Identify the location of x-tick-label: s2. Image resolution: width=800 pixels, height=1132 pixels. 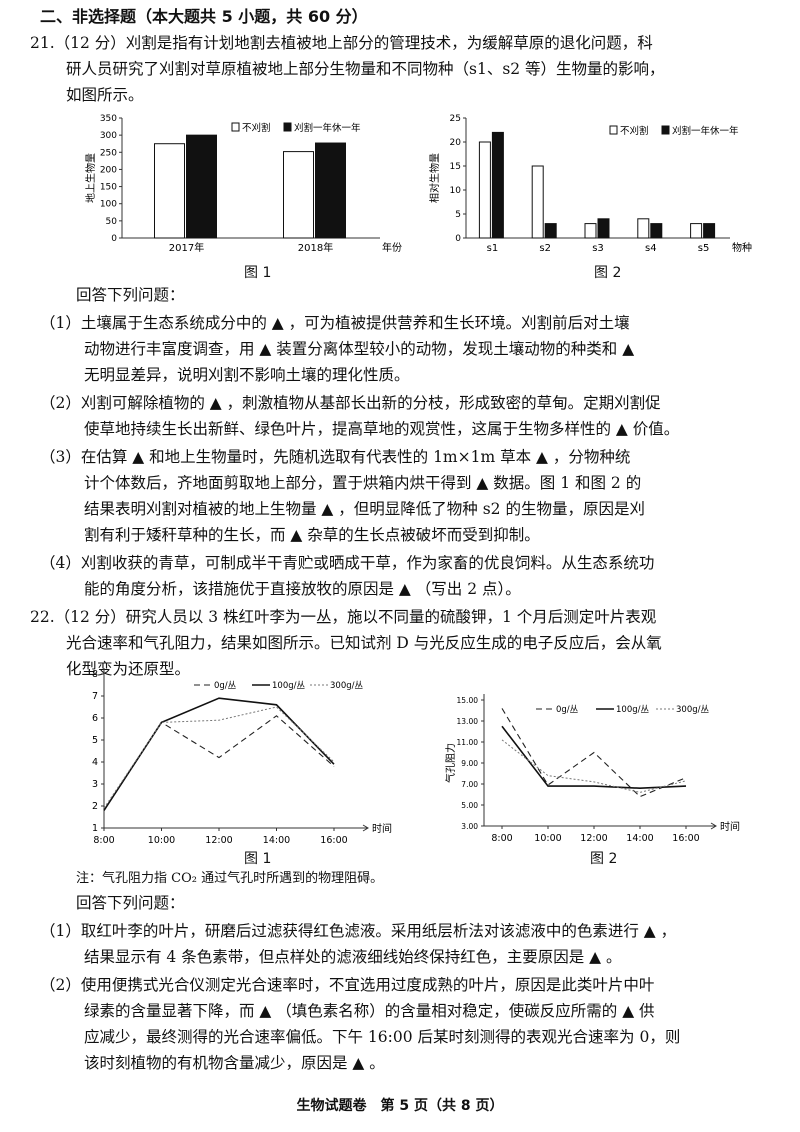
(545, 248).